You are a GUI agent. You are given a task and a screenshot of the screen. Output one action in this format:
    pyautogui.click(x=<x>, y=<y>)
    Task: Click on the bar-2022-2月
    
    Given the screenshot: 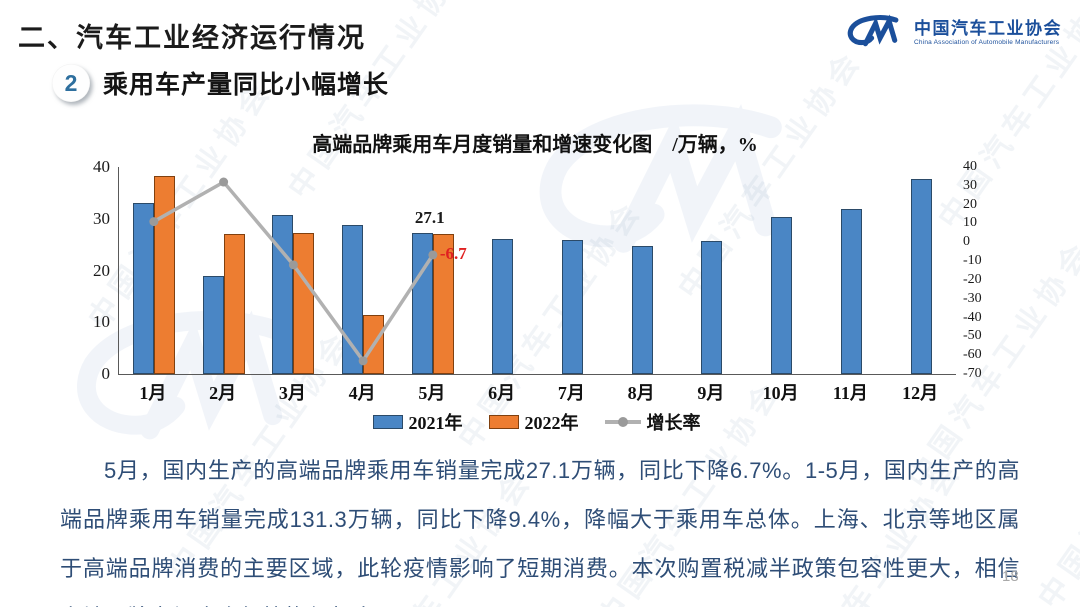 What is the action you would take?
    pyautogui.click(x=234, y=304)
    